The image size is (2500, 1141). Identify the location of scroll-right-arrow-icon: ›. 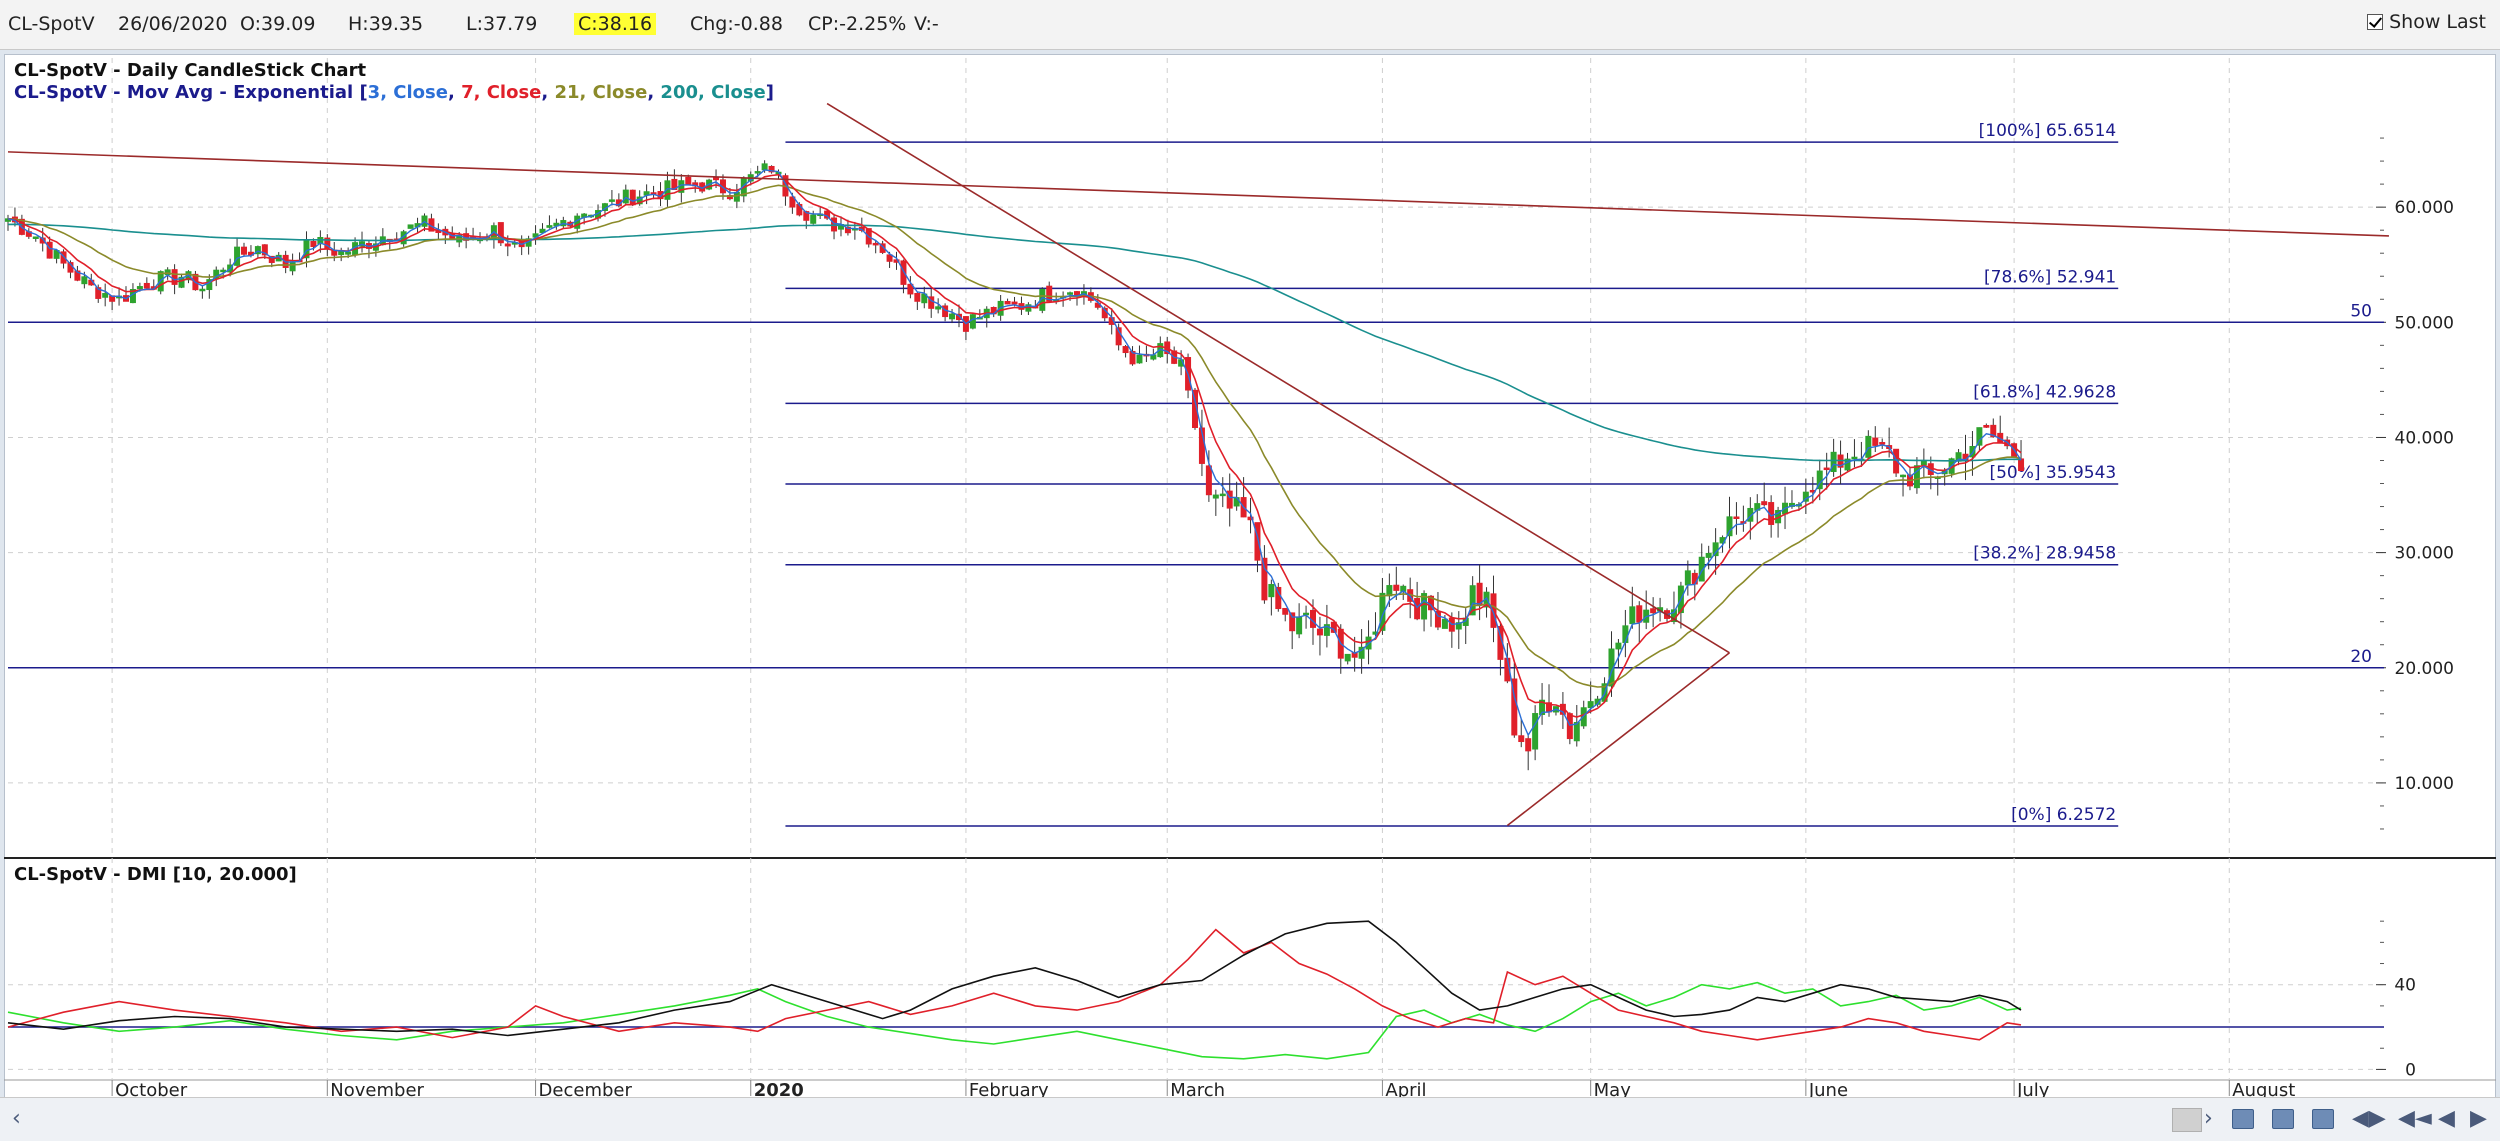
(2208, 1118).